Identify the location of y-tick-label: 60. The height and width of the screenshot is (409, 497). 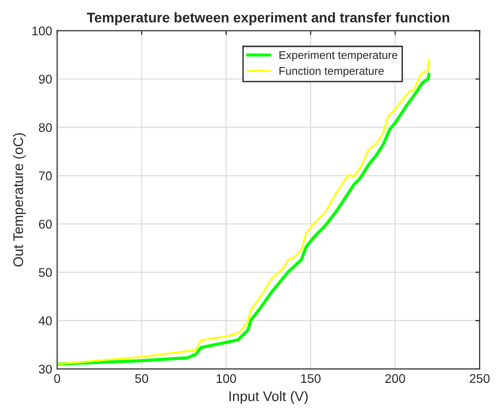
(45, 224).